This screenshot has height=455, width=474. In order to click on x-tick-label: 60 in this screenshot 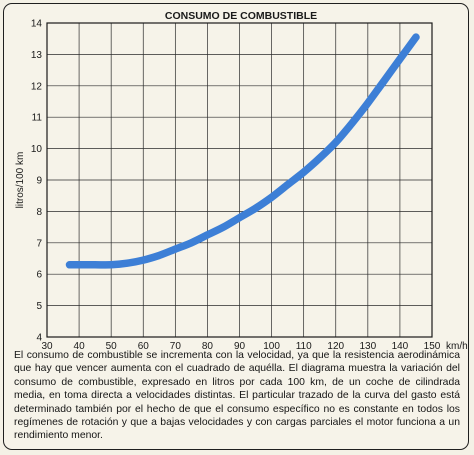, I will do `click(144, 346)`.